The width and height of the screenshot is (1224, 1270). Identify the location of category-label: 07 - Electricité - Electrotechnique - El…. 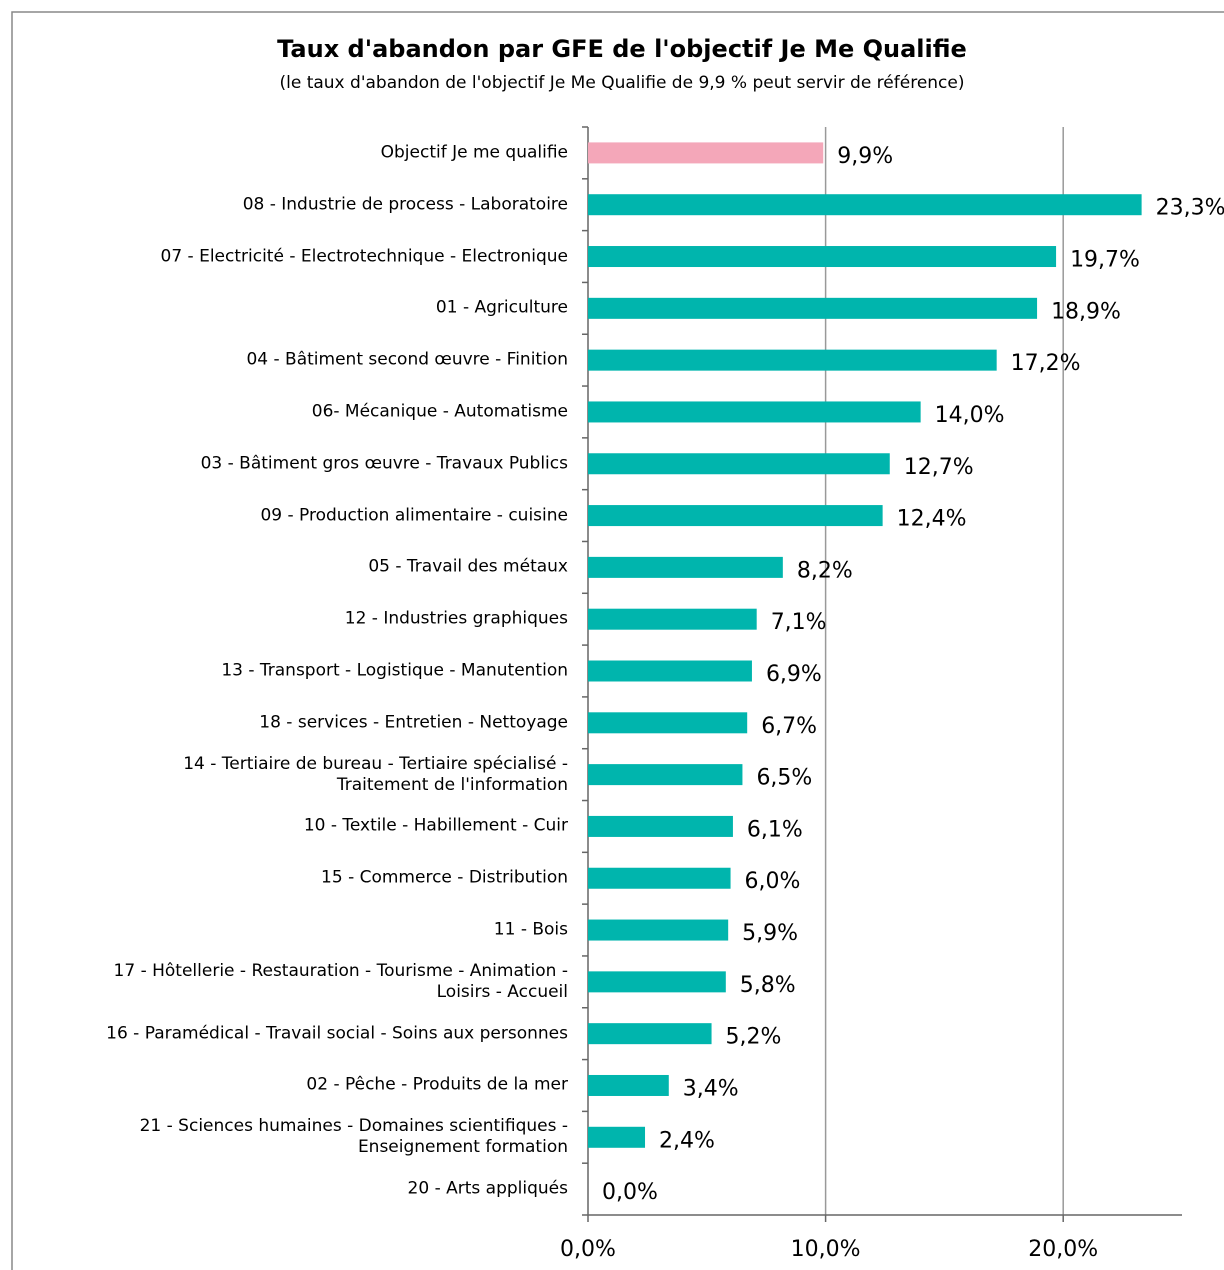
(364, 256).